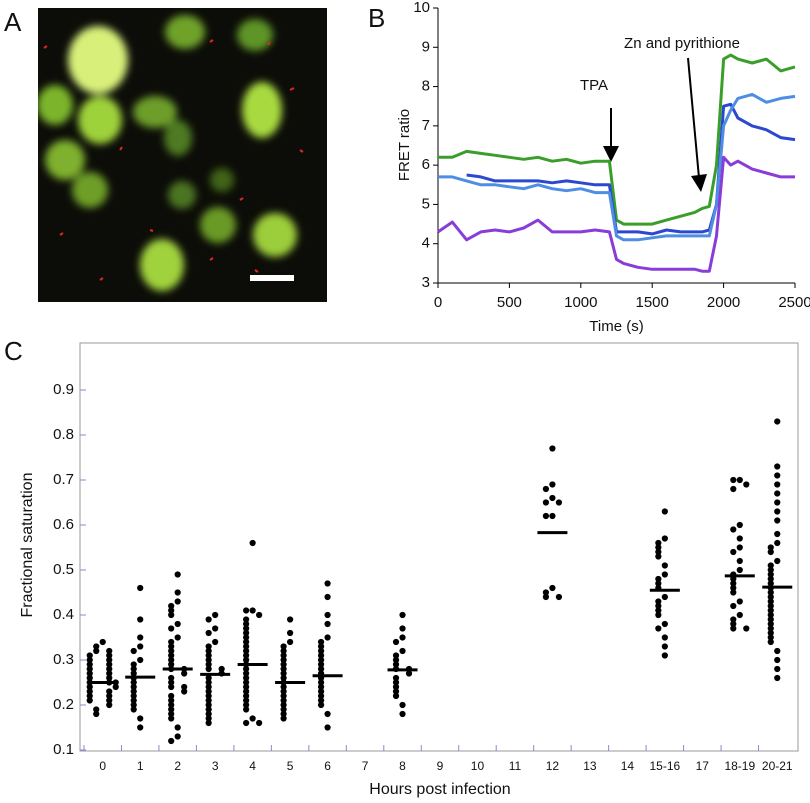 The image size is (810, 803). What do you see at coordinates (553, 766) in the screenshot?
I see `x-tick-label: 12` at bounding box center [553, 766].